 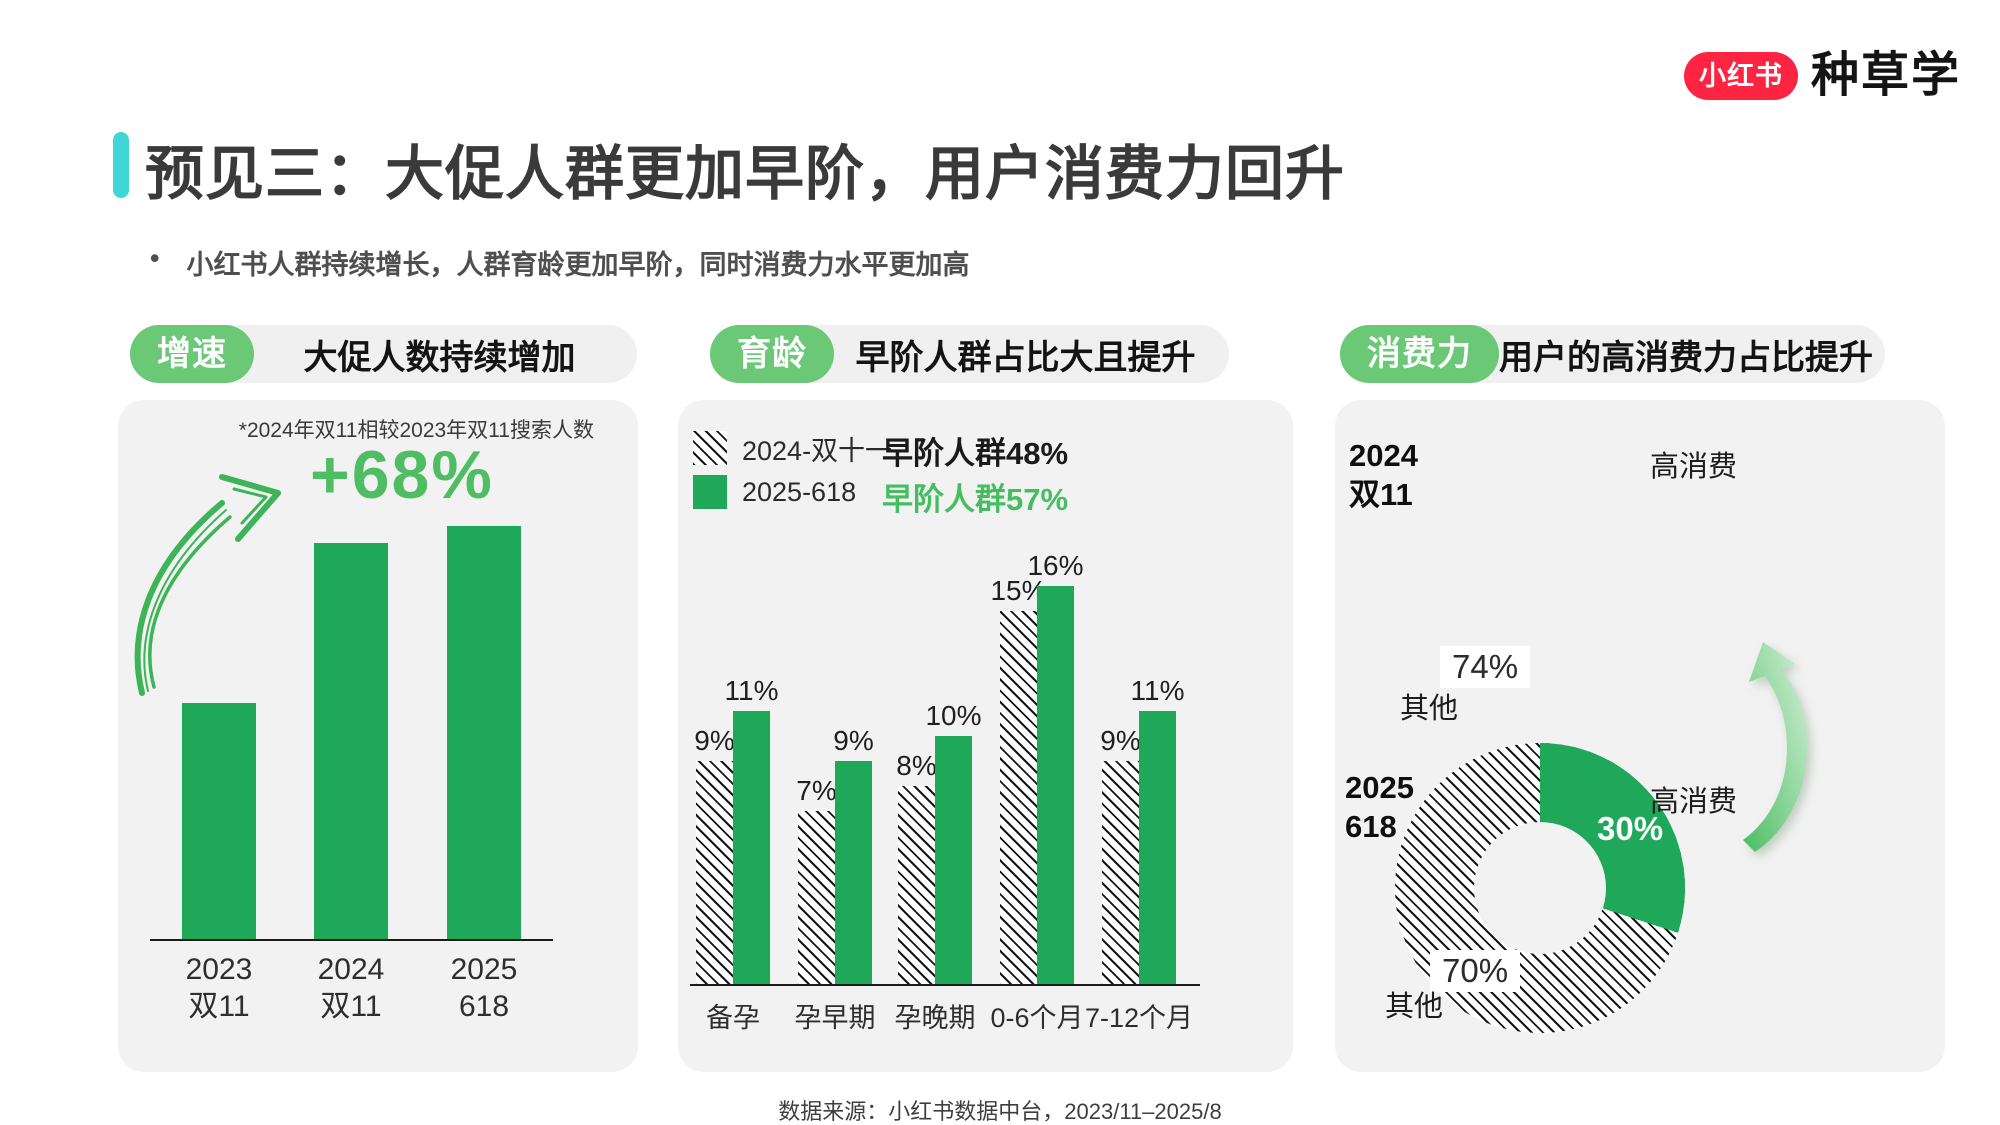 What do you see at coordinates (835, 1018) in the screenshot?
I see `fertility-category-label: 孕早期` at bounding box center [835, 1018].